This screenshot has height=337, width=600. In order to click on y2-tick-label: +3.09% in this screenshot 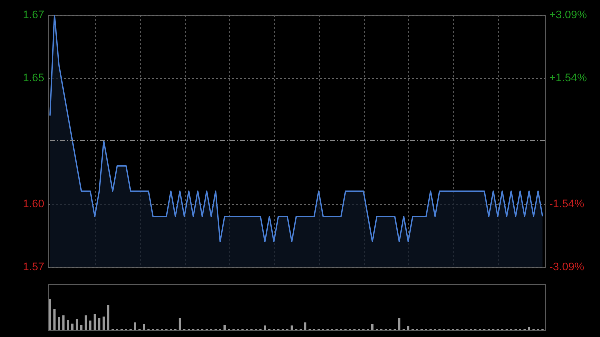, I will do `click(569, 16)`.